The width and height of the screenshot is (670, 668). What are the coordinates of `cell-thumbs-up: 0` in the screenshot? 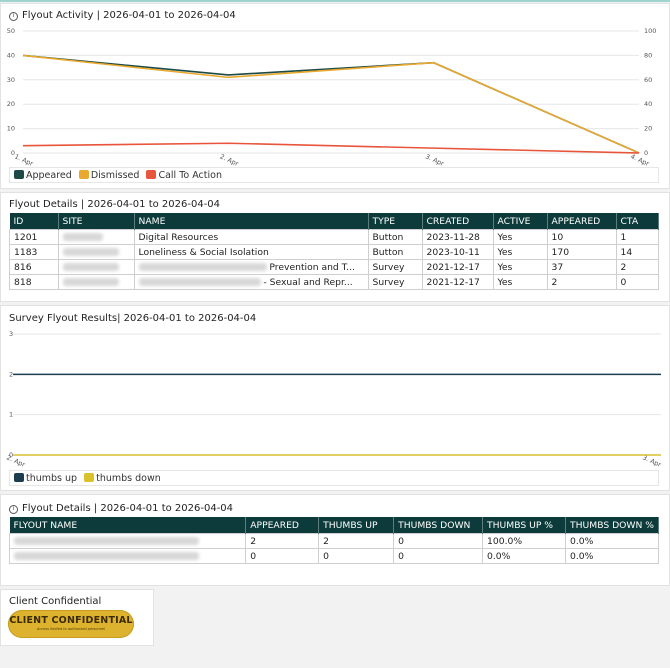 It's located at (356, 556).